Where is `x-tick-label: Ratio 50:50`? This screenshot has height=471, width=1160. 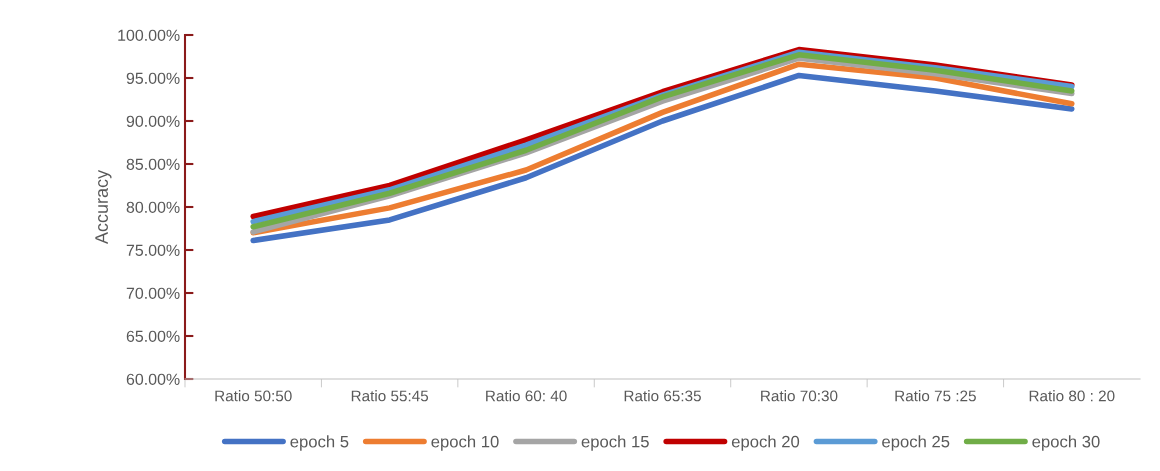
x-tick-label: Ratio 50:50 is located at coordinates (253, 396).